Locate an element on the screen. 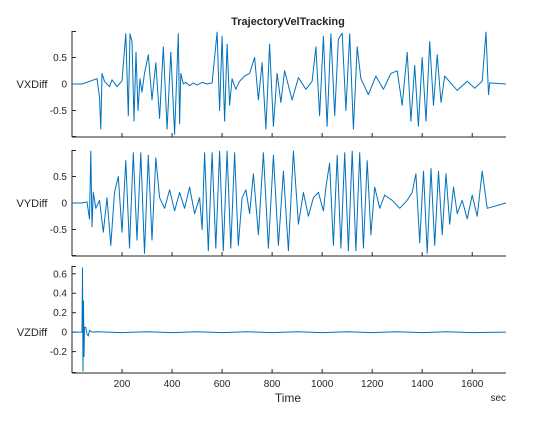  y-tick-label: 0.4 is located at coordinates (60, 294).